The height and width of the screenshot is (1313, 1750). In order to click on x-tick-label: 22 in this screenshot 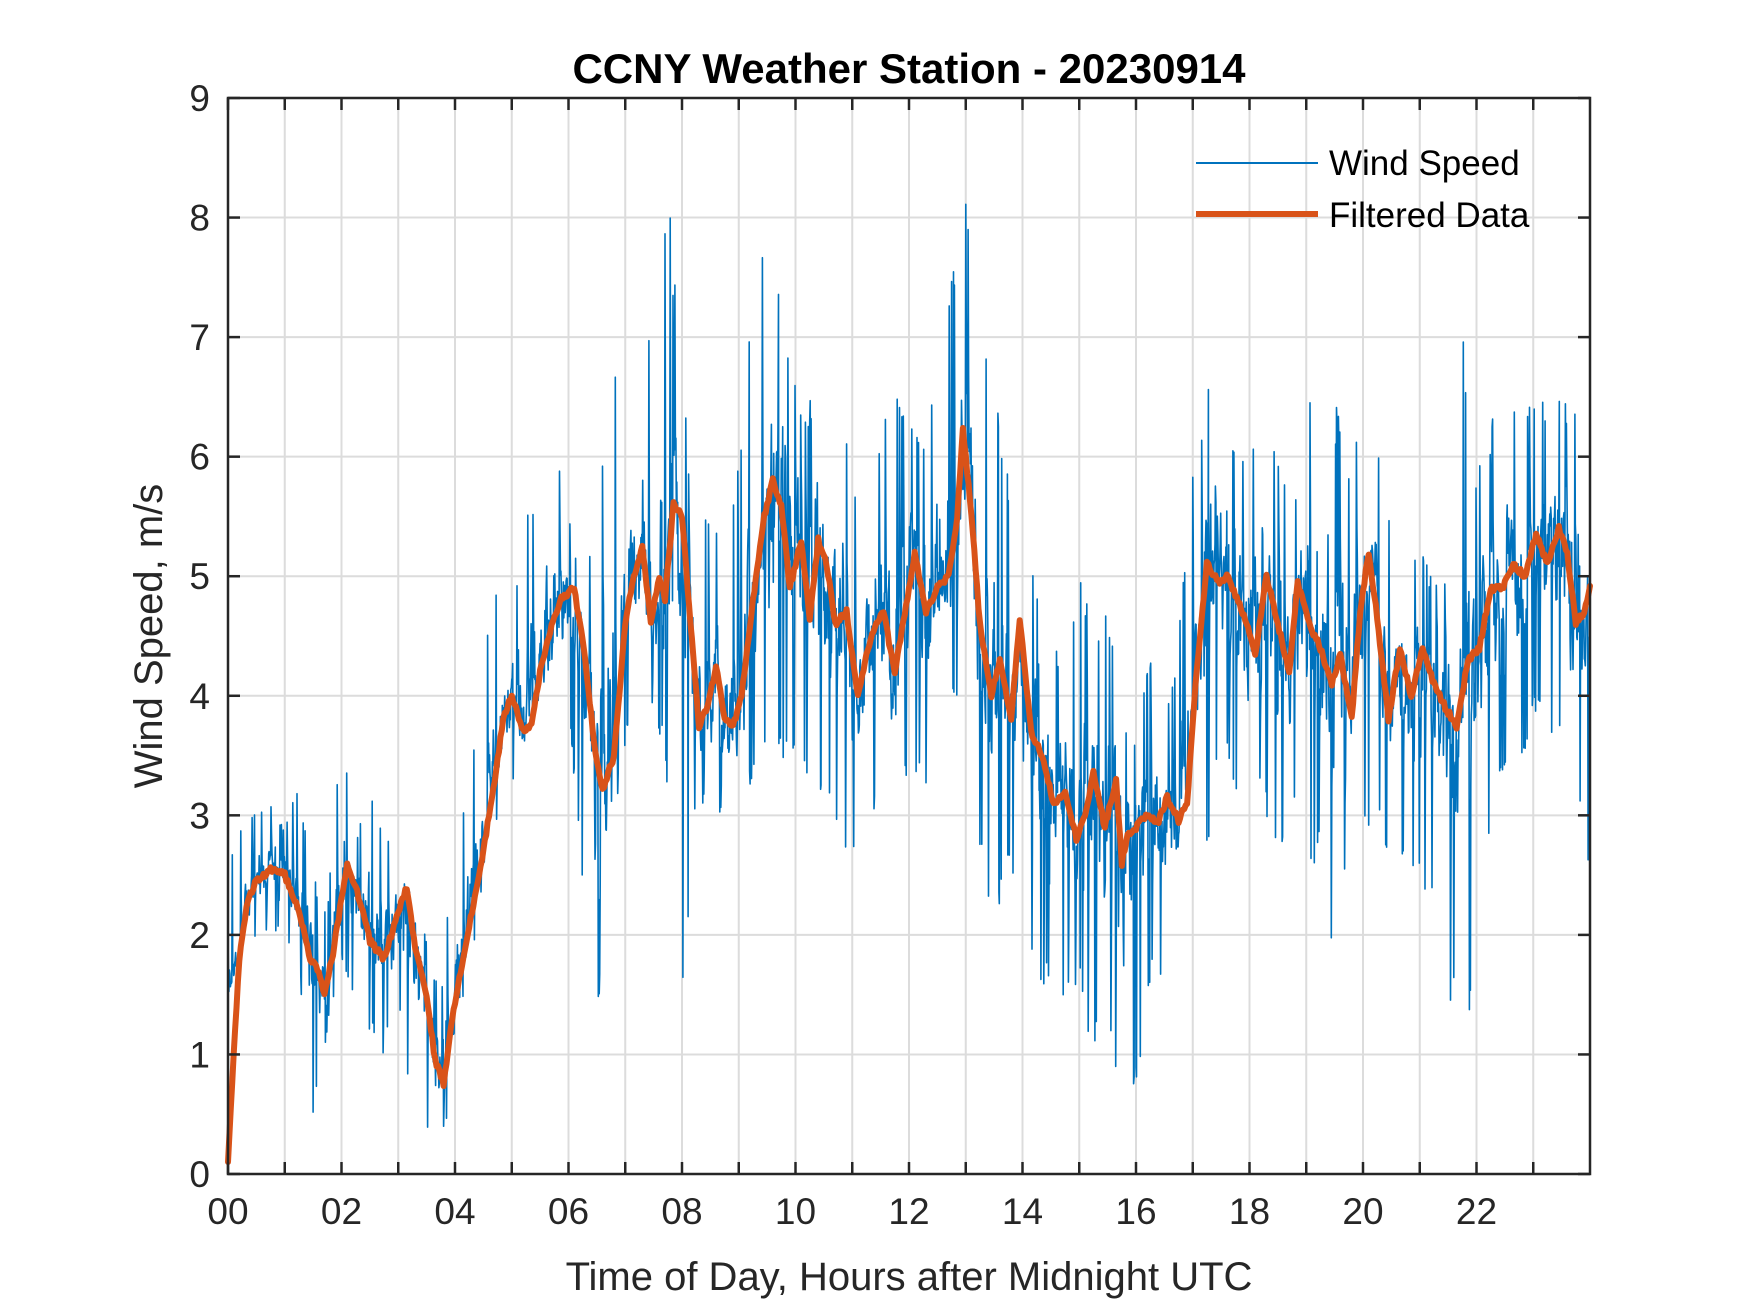, I will do `click(1476, 1211)`.